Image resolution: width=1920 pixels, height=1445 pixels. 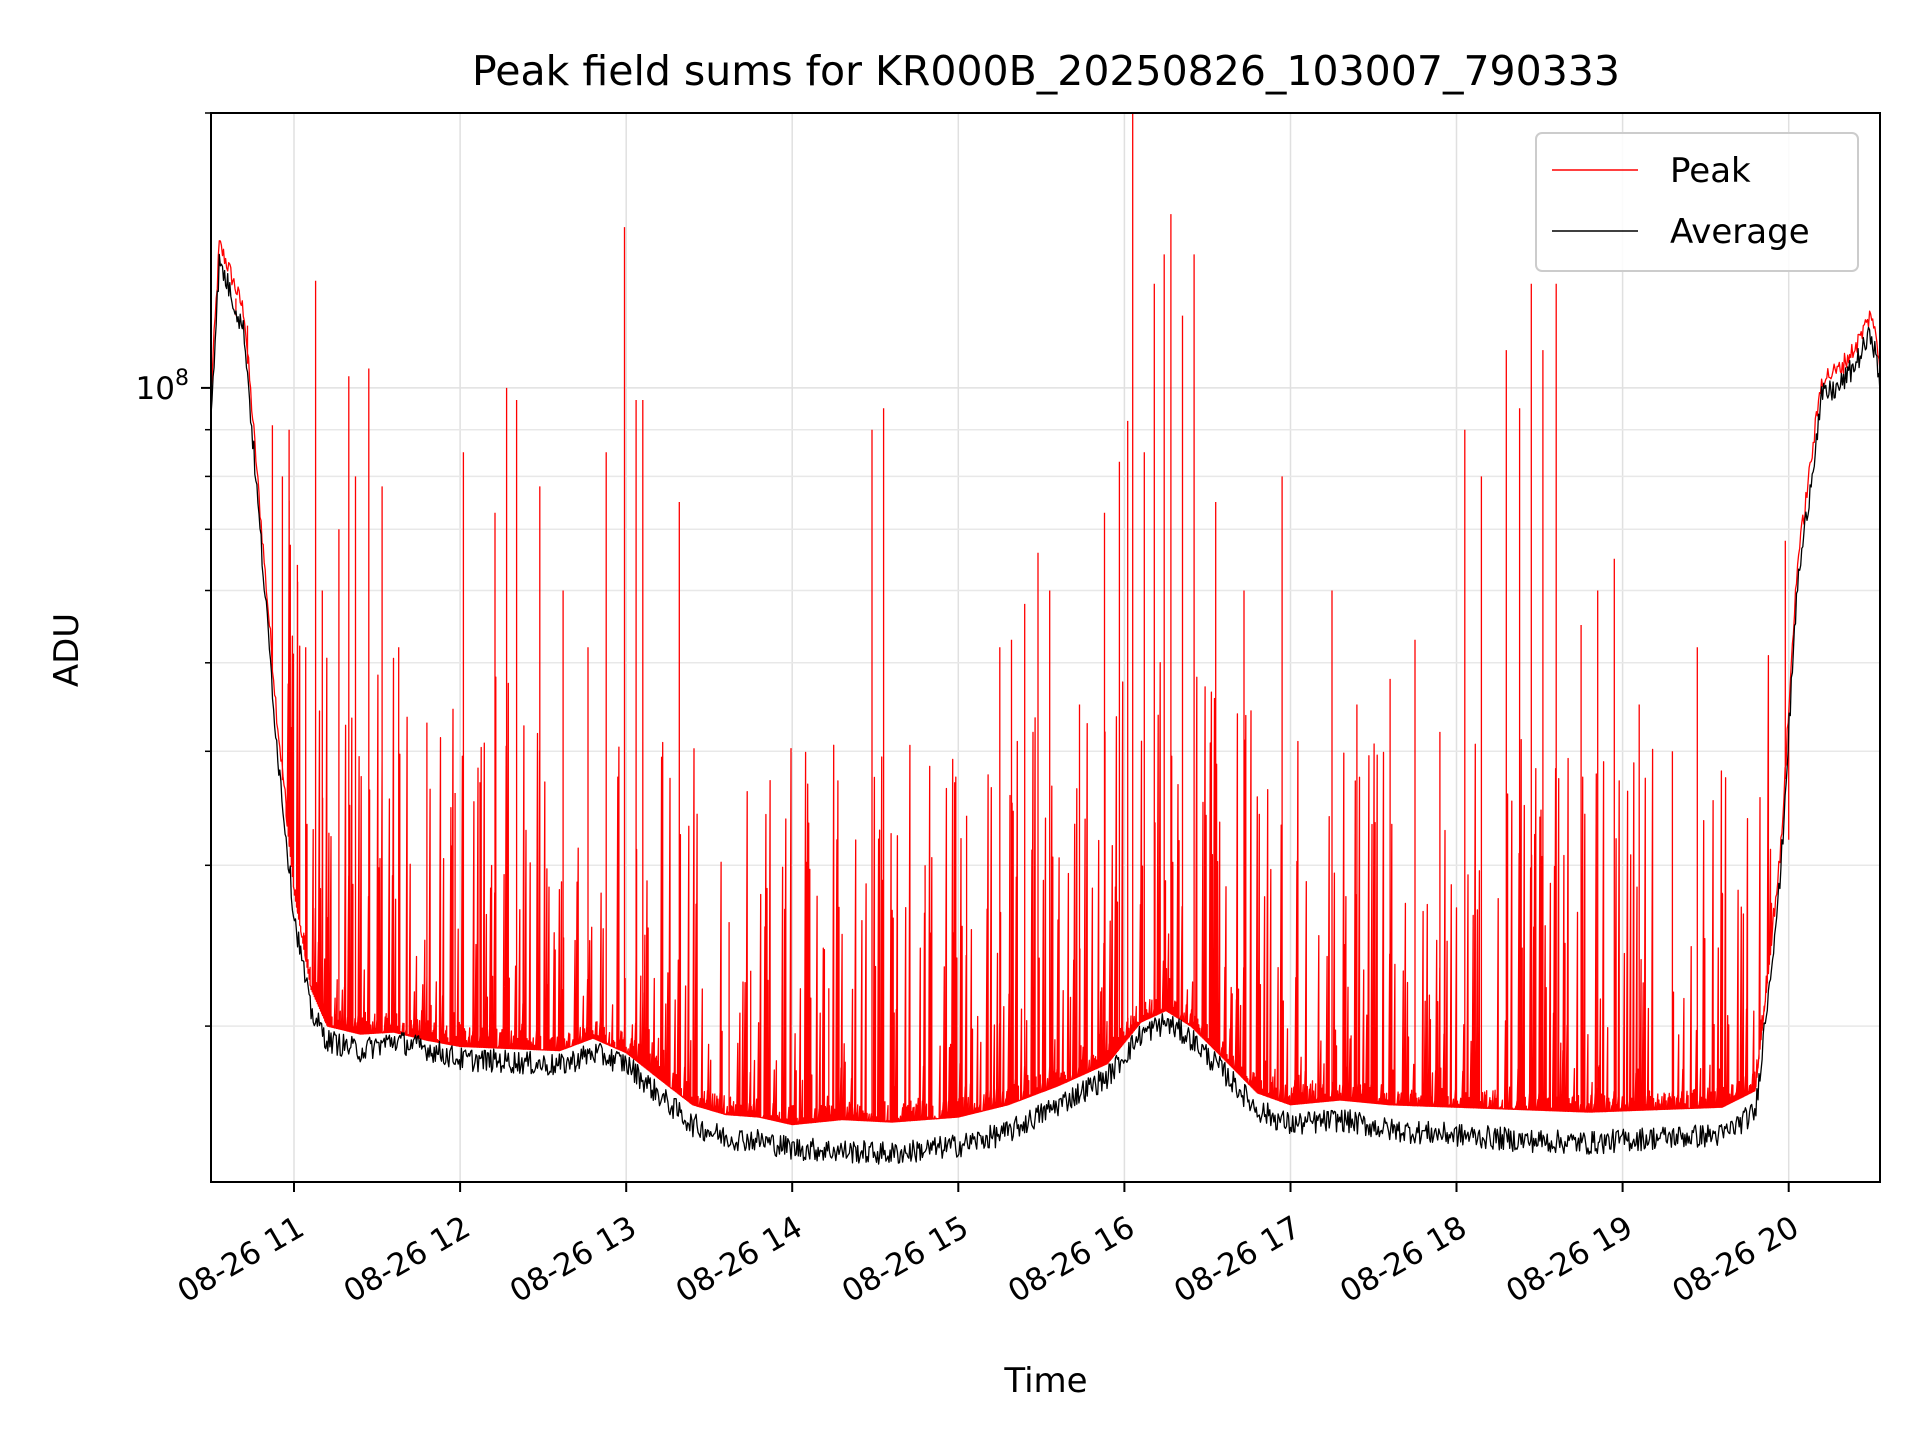 What do you see at coordinates (67, 650) in the screenshot?
I see `y-axis-label: ADU` at bounding box center [67, 650].